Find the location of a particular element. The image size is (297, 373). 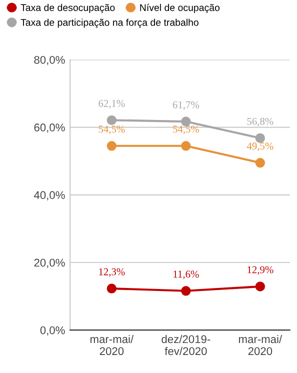

y-tick-label: 0,0% is located at coordinates (52, 331).